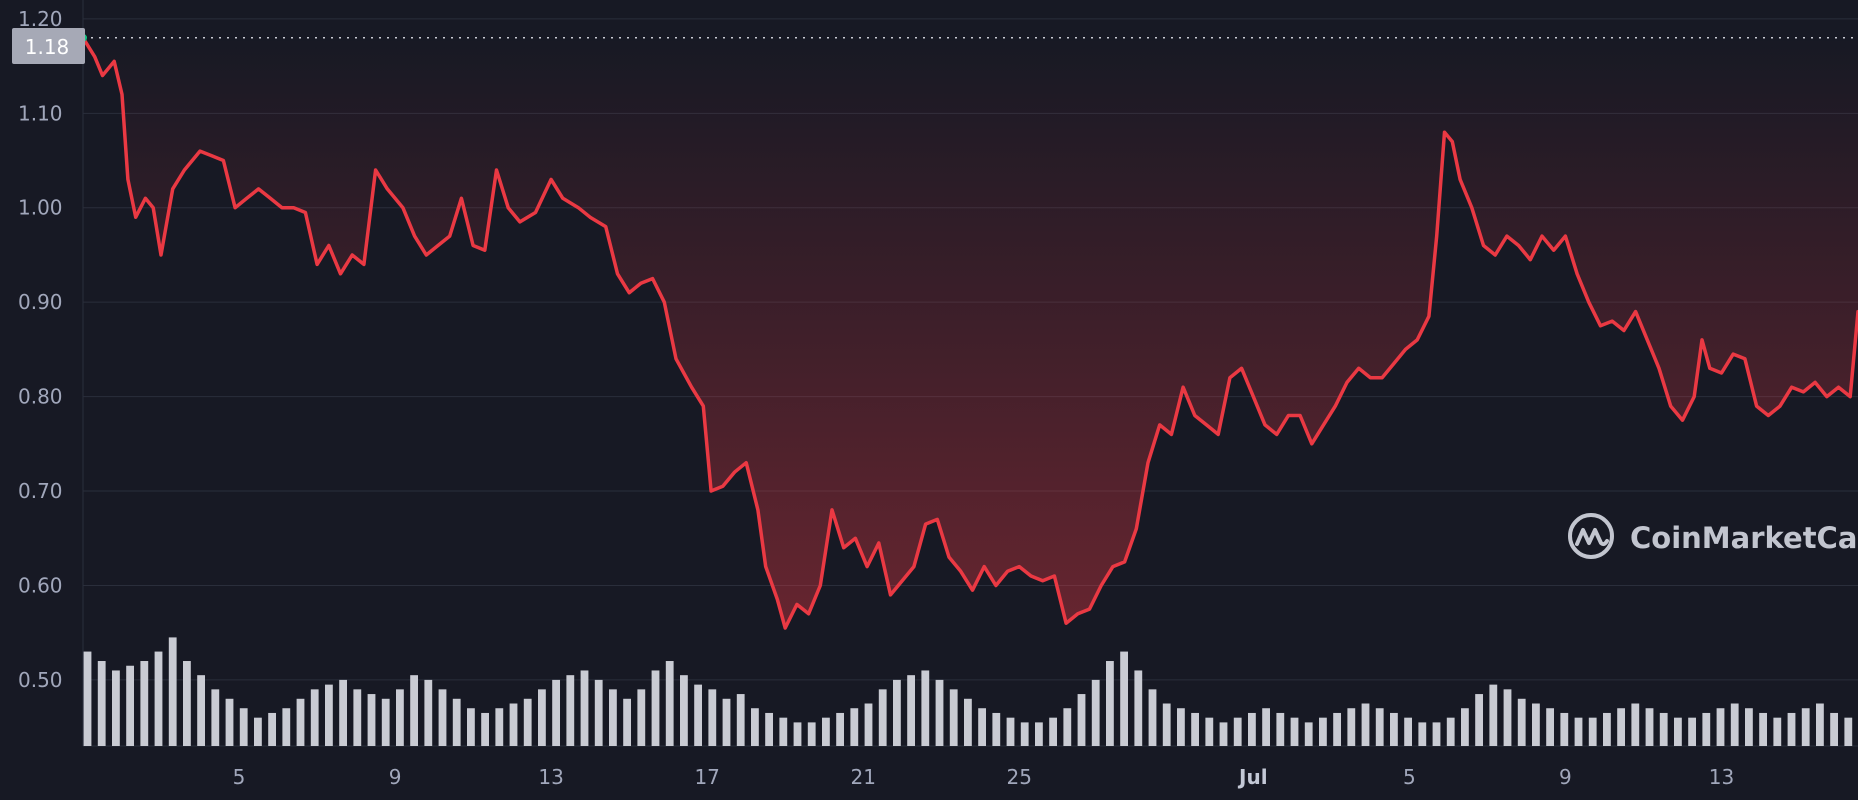 Image resolution: width=1858 pixels, height=800 pixels. What do you see at coordinates (40, 113) in the screenshot?
I see `y-tick-label: 1.10` at bounding box center [40, 113].